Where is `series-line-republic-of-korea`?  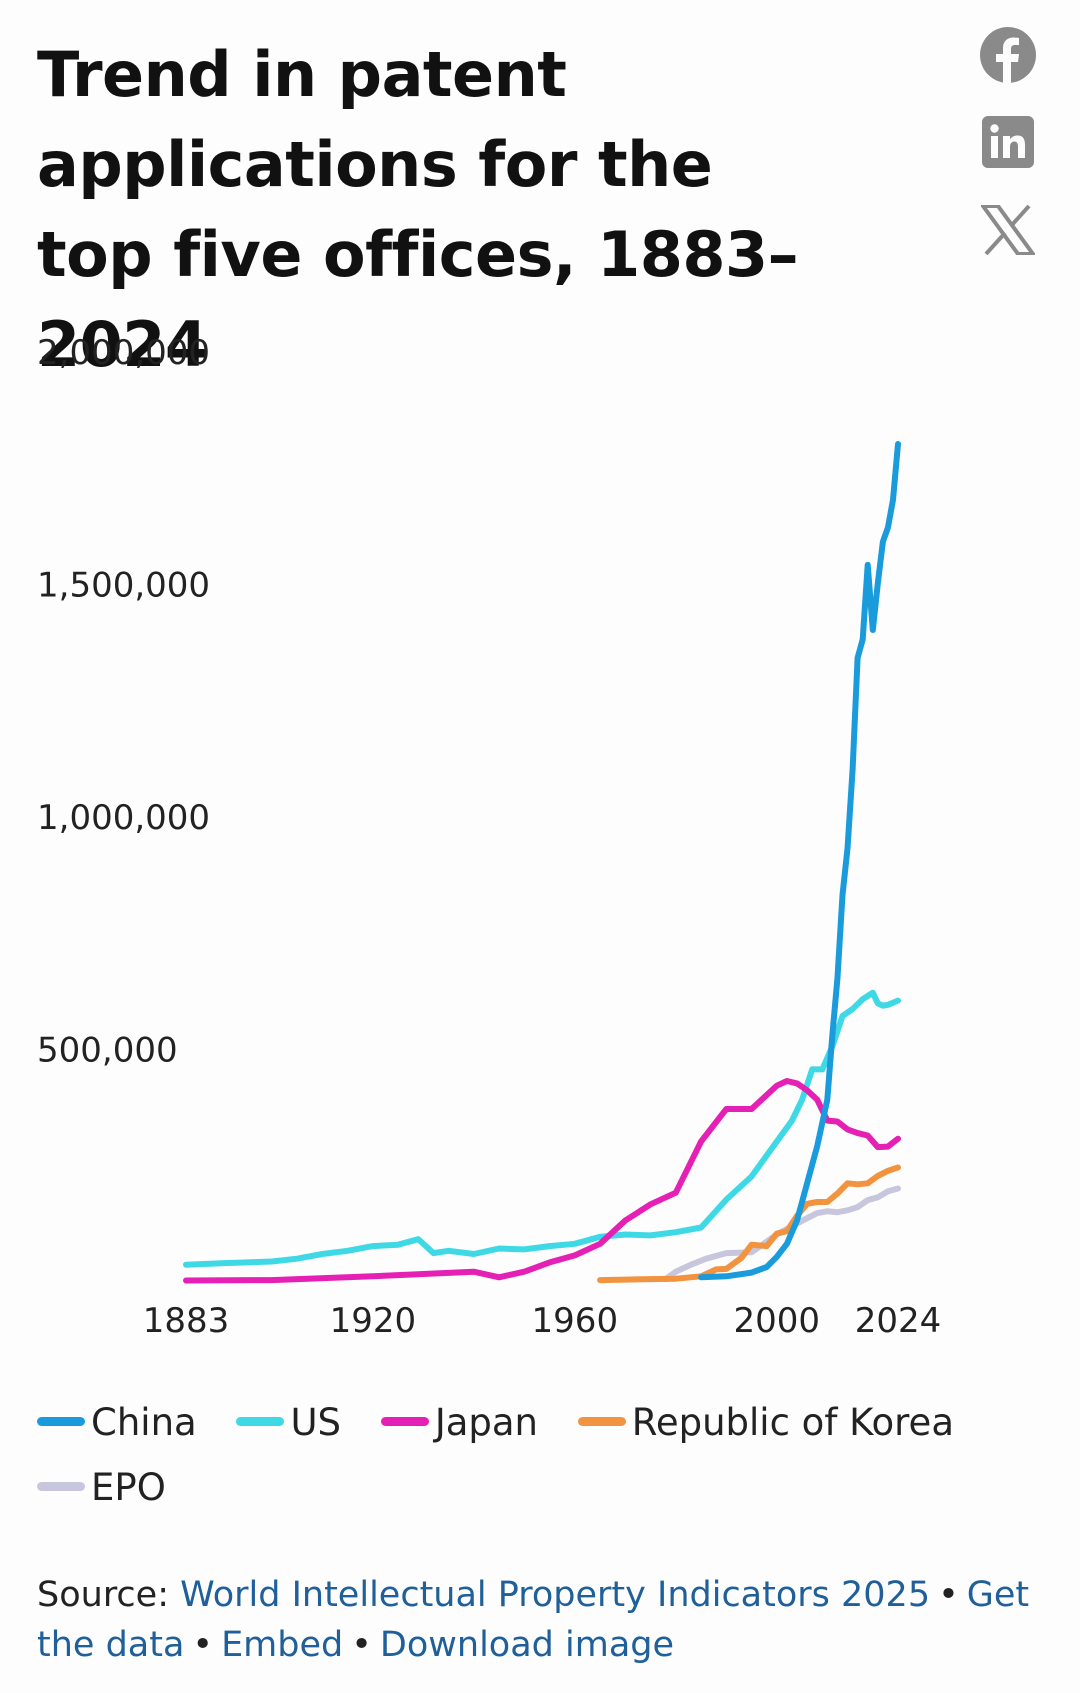 series-line-republic-of-korea is located at coordinates (749, 1224).